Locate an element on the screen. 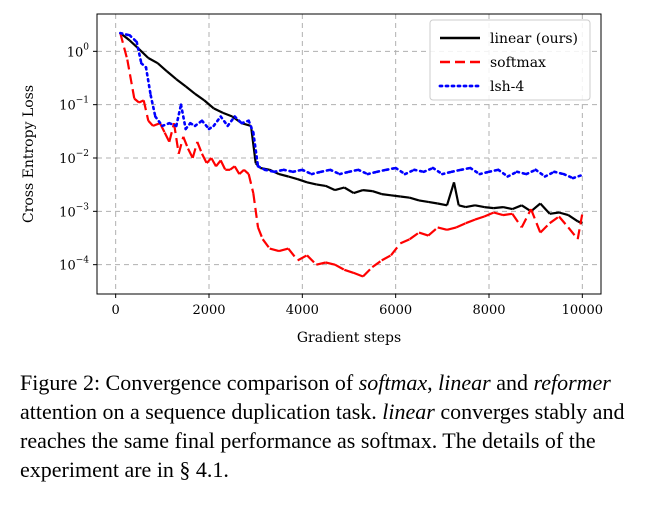 The height and width of the screenshot is (516, 652). y-tick-exponent: −4 is located at coordinates (83, 261).